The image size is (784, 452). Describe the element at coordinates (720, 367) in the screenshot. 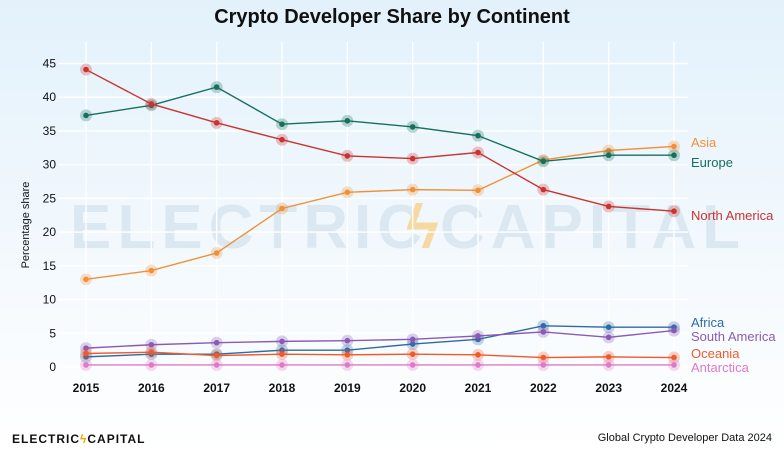

I see `end-label-antarctica: Antarctica` at that location.